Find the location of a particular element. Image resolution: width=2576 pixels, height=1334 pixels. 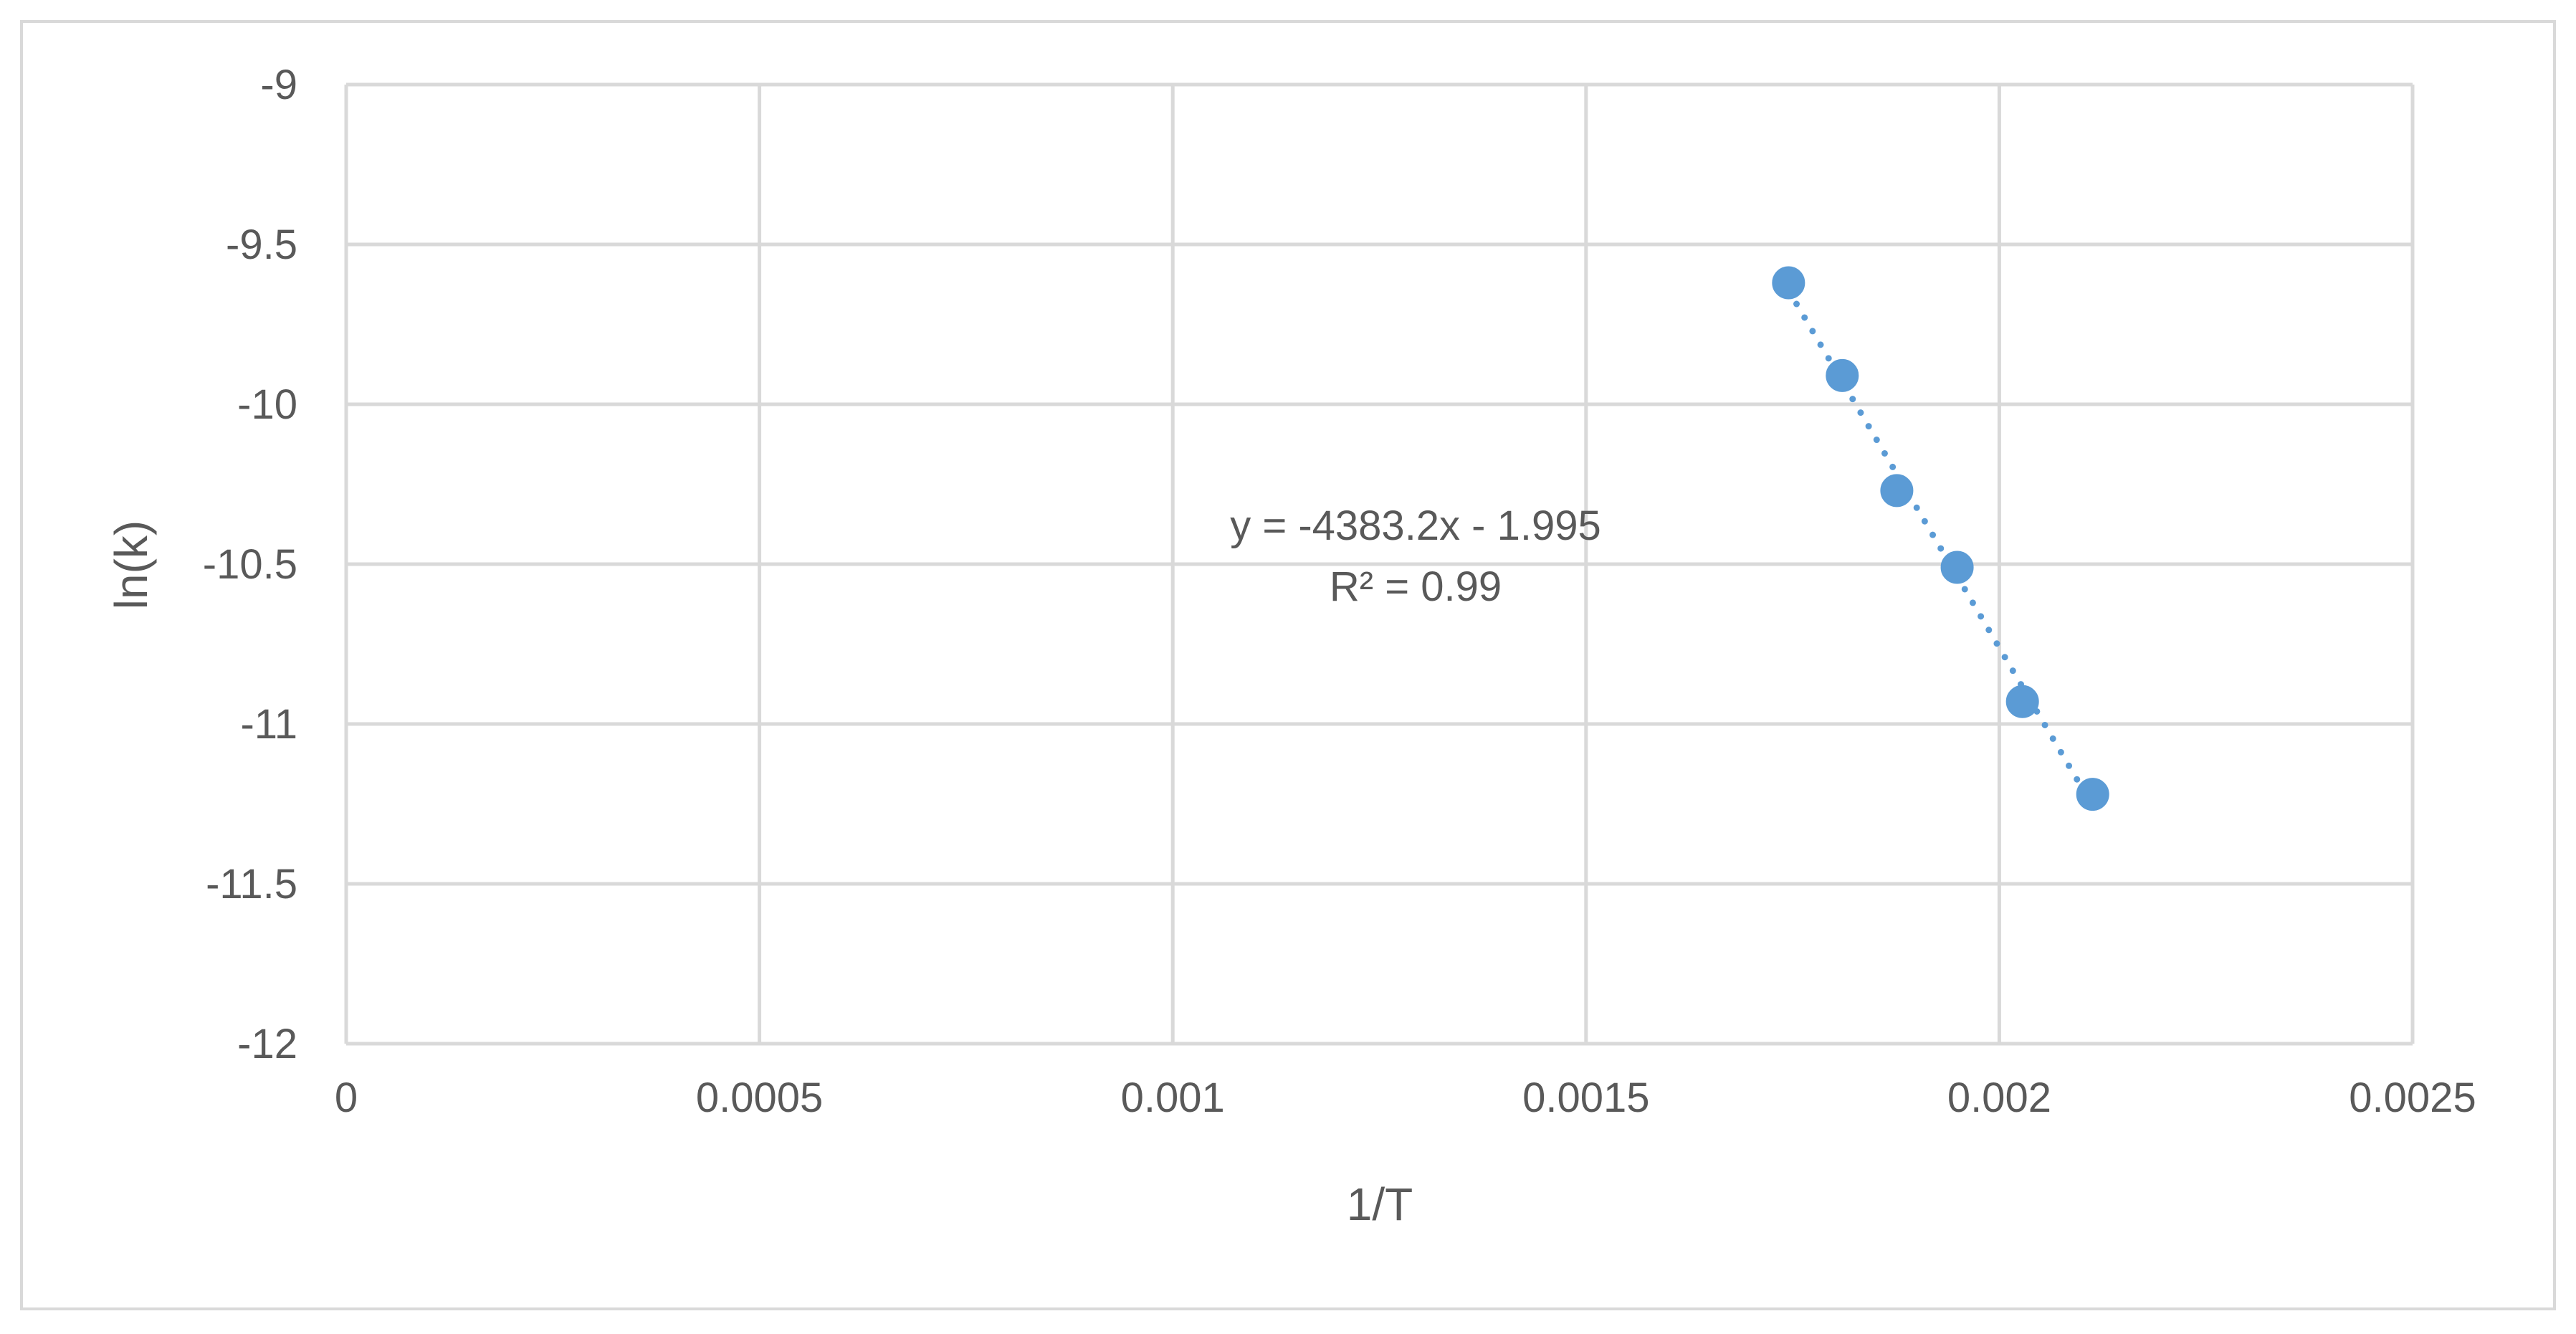

x-tick-label: 0.002 is located at coordinates (1999, 1098).